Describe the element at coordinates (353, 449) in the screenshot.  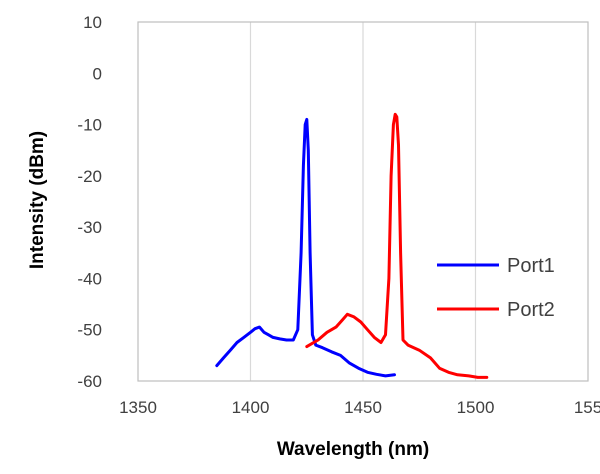
I see `x-axis-title: Wavelength (nm)` at that location.